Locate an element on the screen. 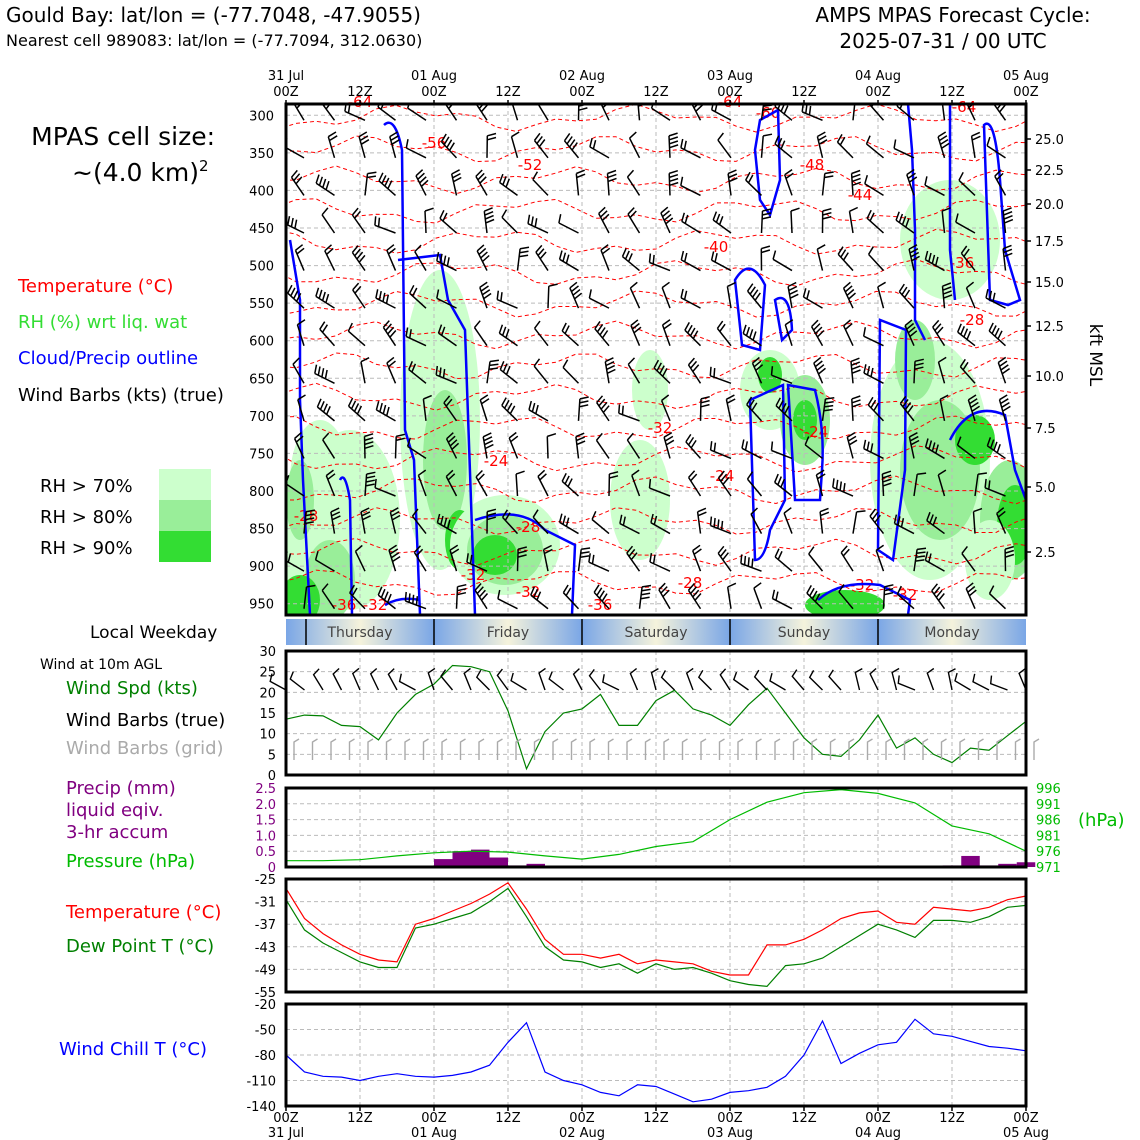  top-hour-label: 00Z is located at coordinates (286, 92).